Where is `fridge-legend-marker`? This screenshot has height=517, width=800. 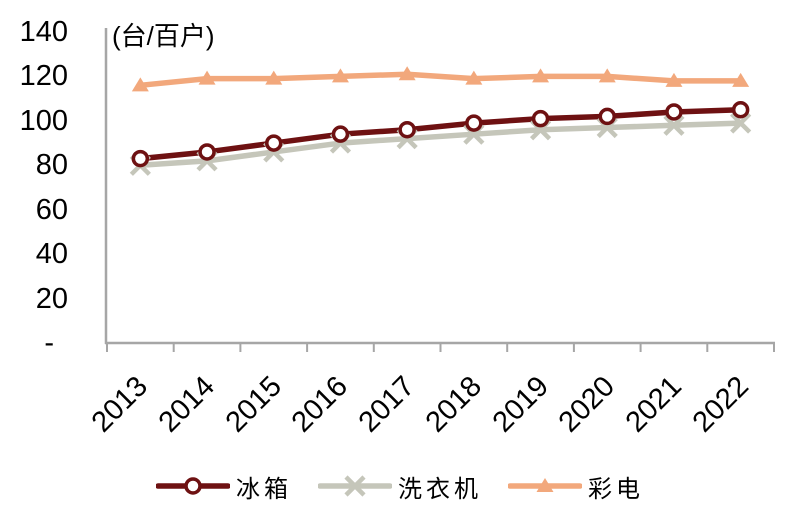 fridge-legend-marker is located at coordinates (193, 486).